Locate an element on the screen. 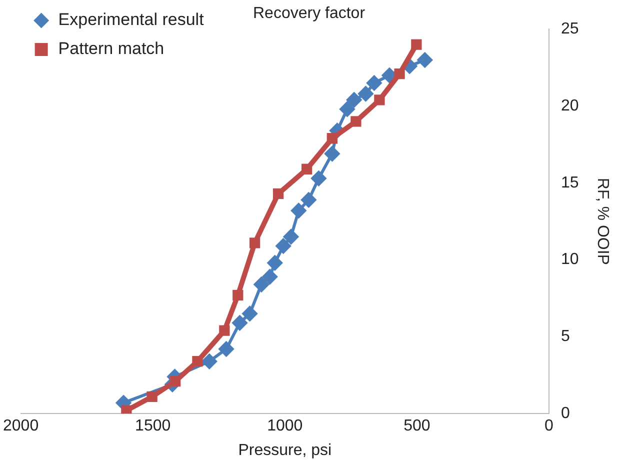 The image size is (620, 464). y-axis-title: RF, % OOIP is located at coordinates (602, 221).